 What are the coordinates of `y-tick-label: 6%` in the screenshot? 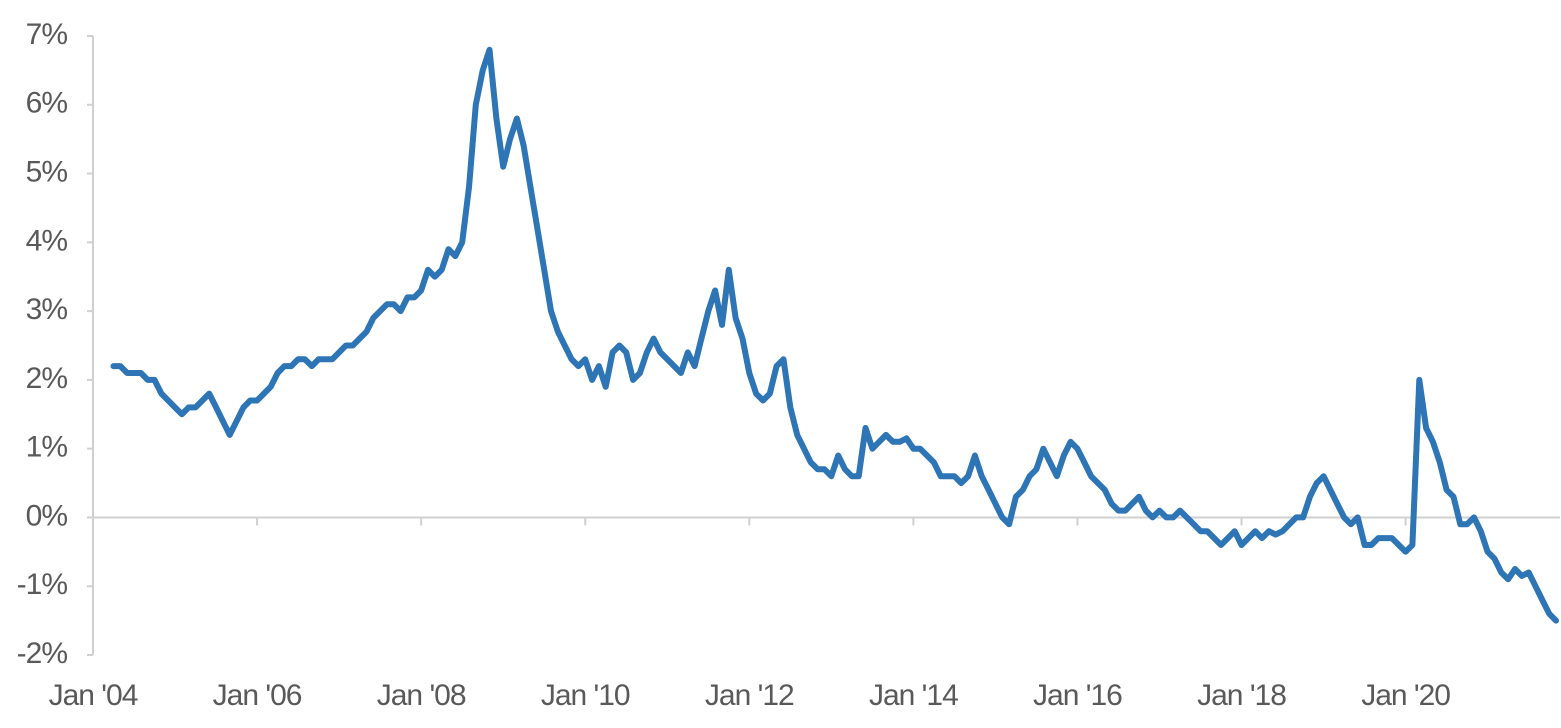 It's located at (47, 103).